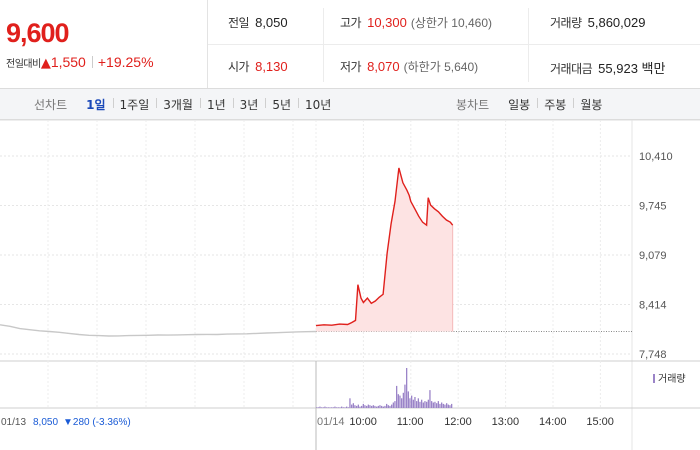  Describe the element at coordinates (331, 422) in the screenshot. I see `x-tick-label: 01/14` at that location.